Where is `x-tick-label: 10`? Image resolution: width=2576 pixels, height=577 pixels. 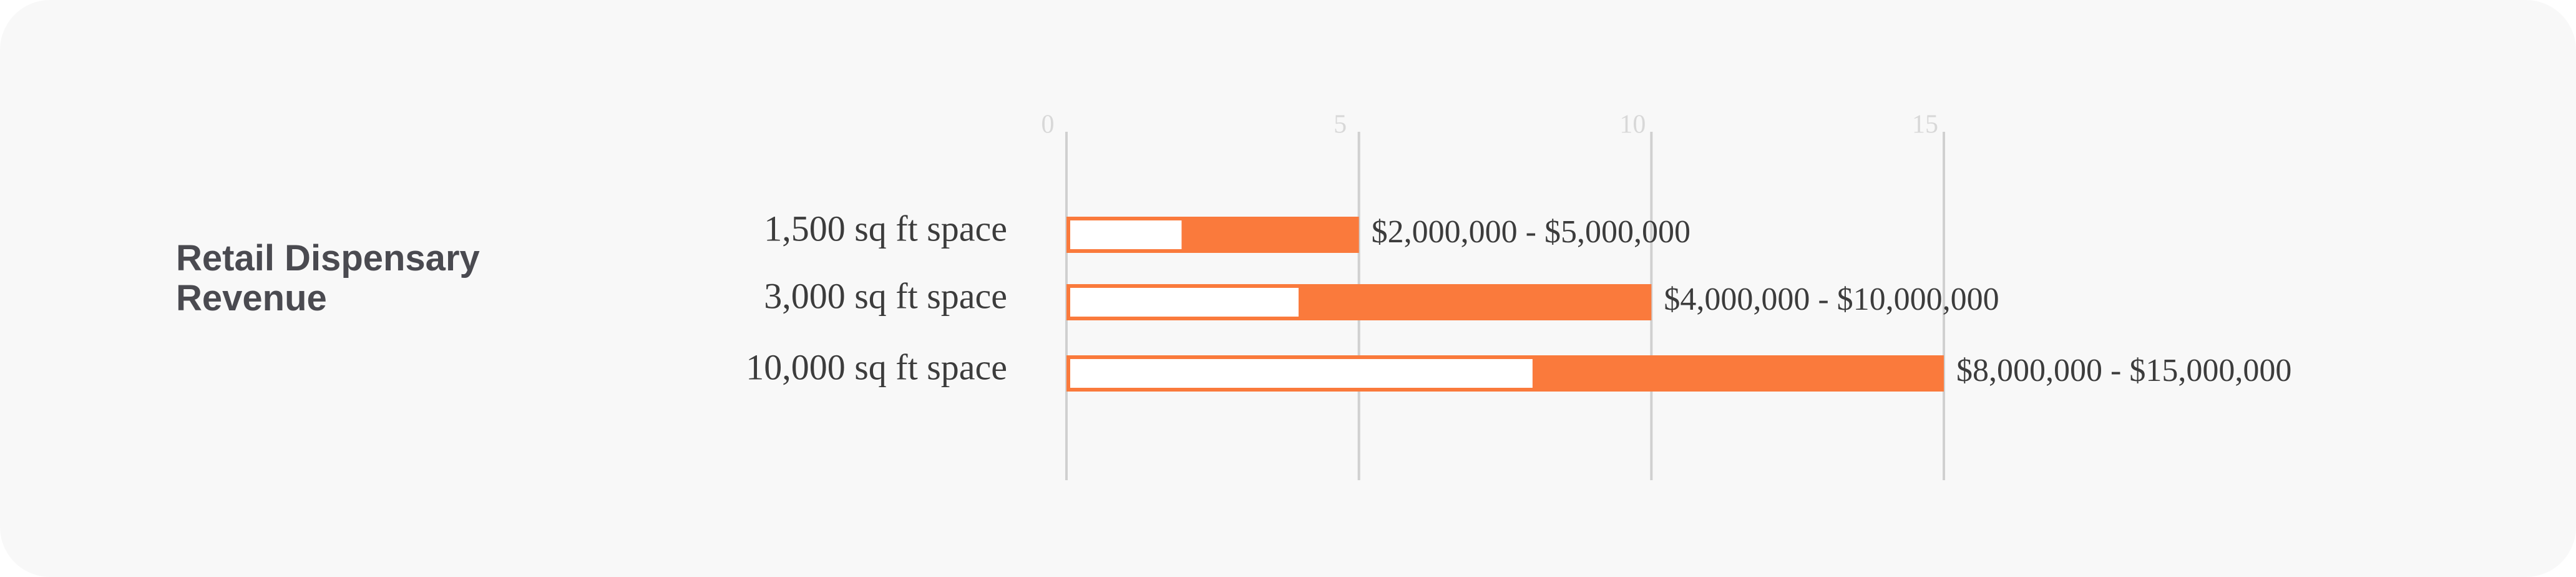
x-tick-label: 10 is located at coordinates (1632, 125).